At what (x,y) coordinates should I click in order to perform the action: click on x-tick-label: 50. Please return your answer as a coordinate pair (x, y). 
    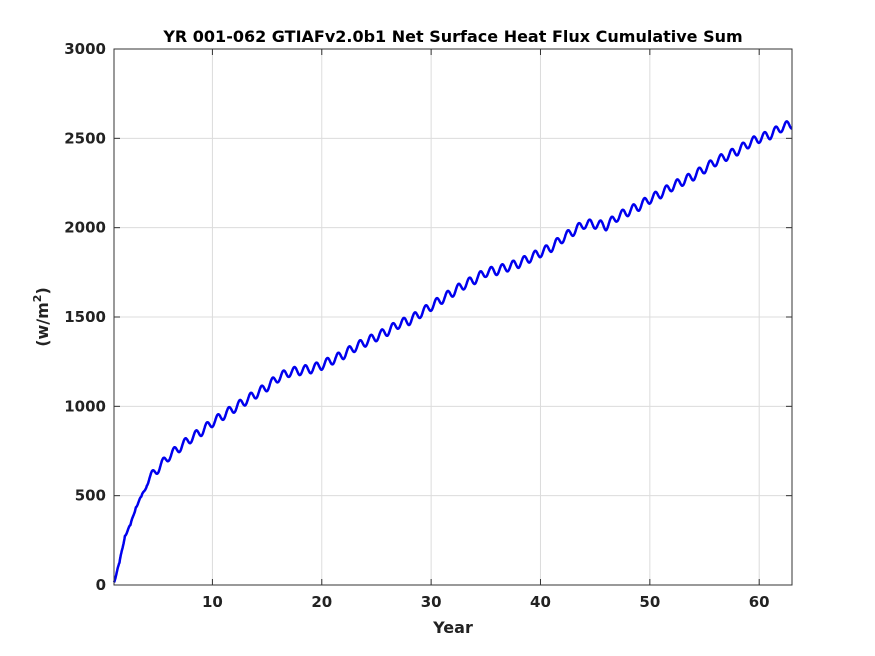
    Looking at the image, I should click on (649, 602).